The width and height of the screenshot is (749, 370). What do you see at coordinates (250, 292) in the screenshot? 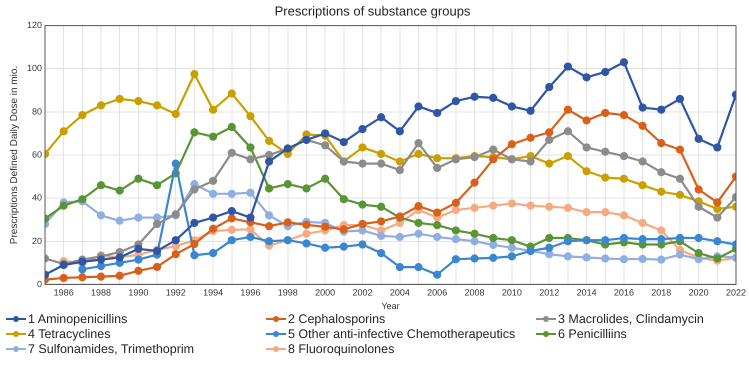
I see `x-tick-label: 1996` at bounding box center [250, 292].